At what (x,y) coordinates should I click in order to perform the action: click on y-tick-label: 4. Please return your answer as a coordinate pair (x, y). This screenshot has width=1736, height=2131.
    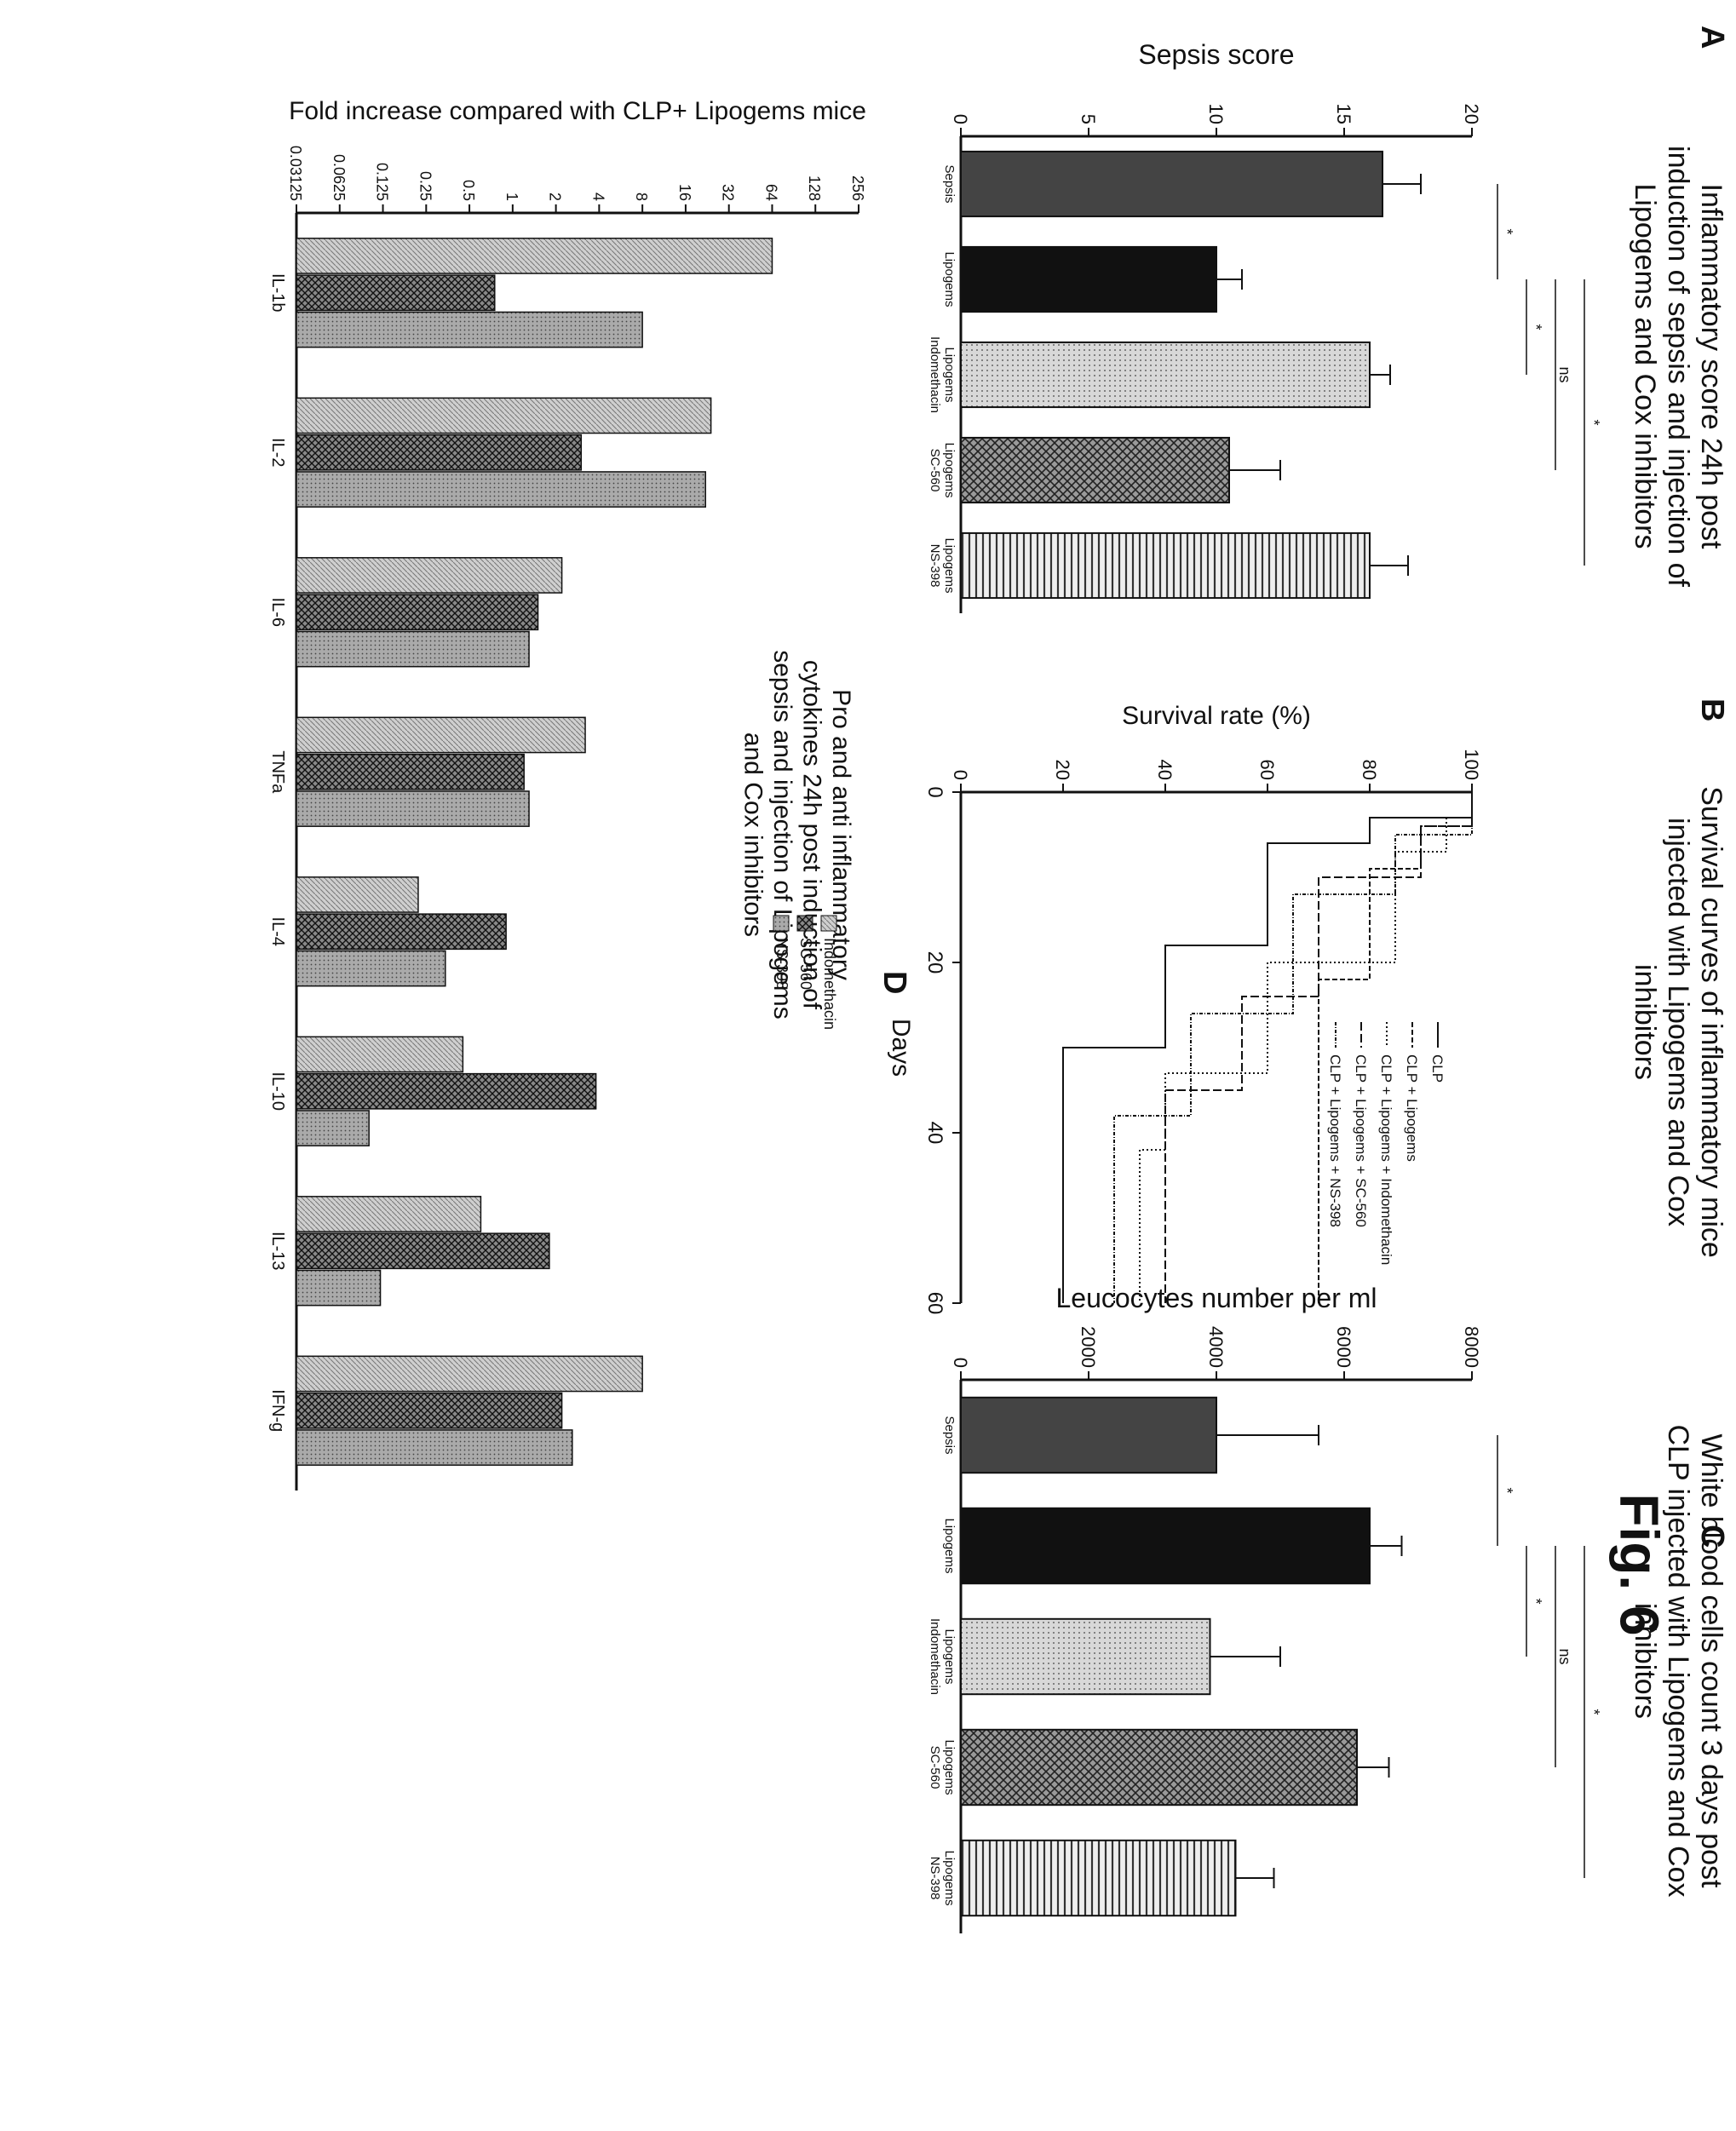
    Looking at the image, I should click on (597, 196).